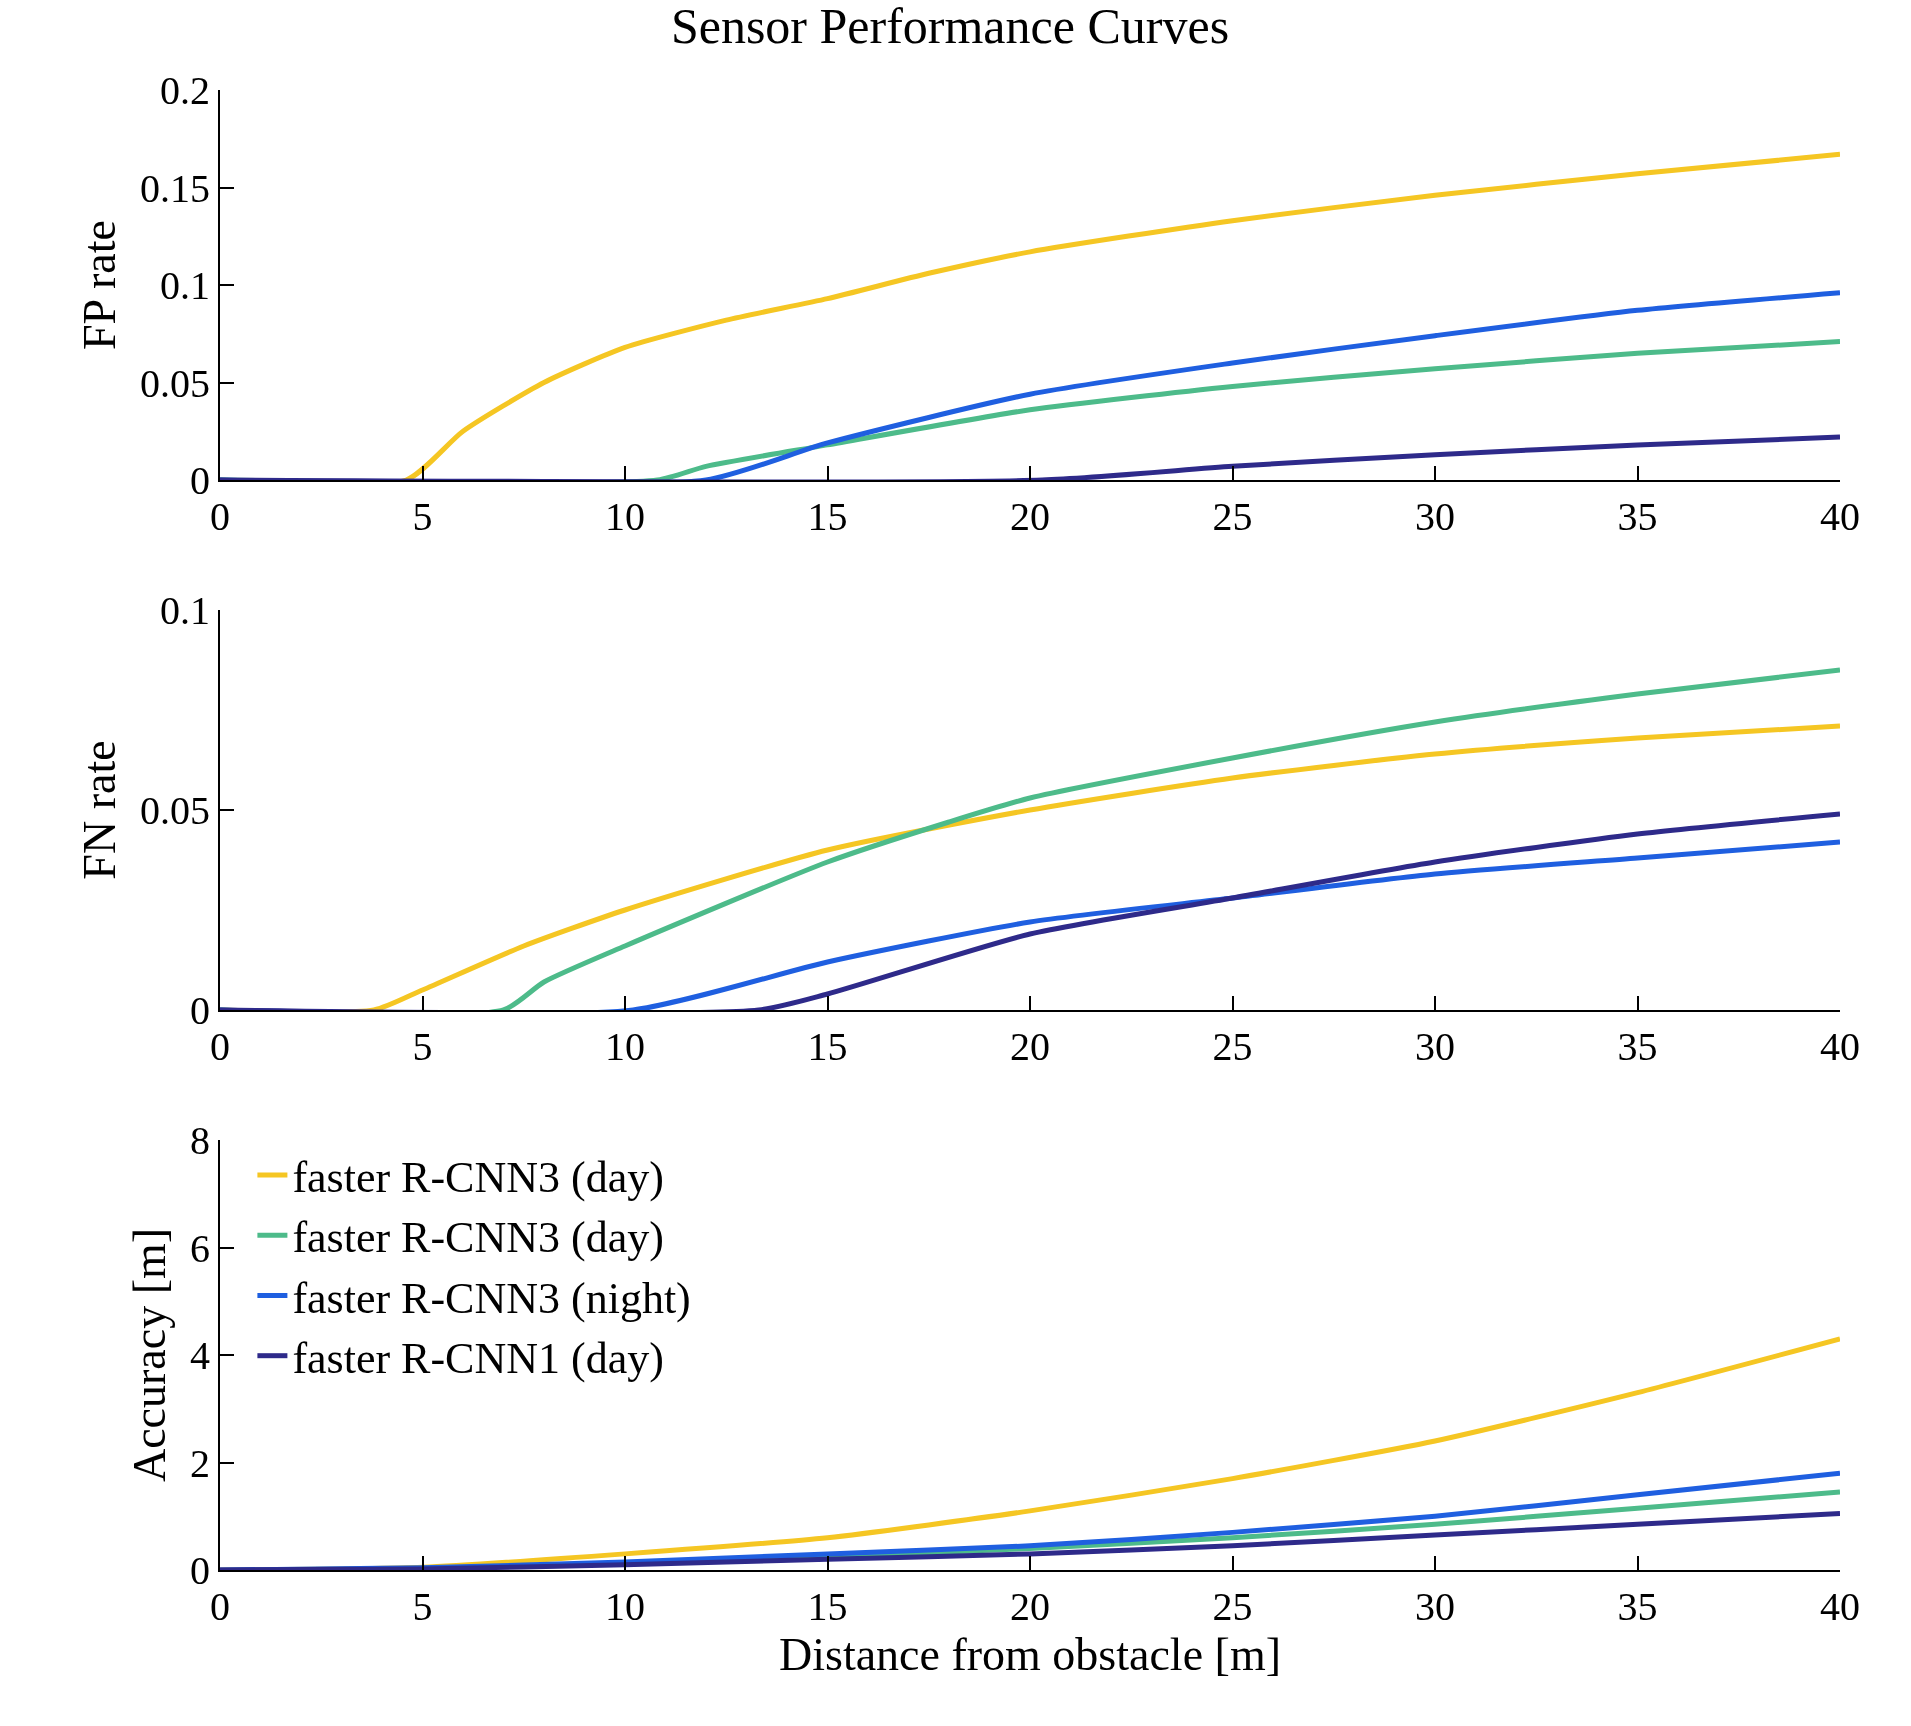 The image size is (1911, 1726). Describe the element at coordinates (950, 27) in the screenshot. I see `chart-title: Sensor Performance Curves` at that location.